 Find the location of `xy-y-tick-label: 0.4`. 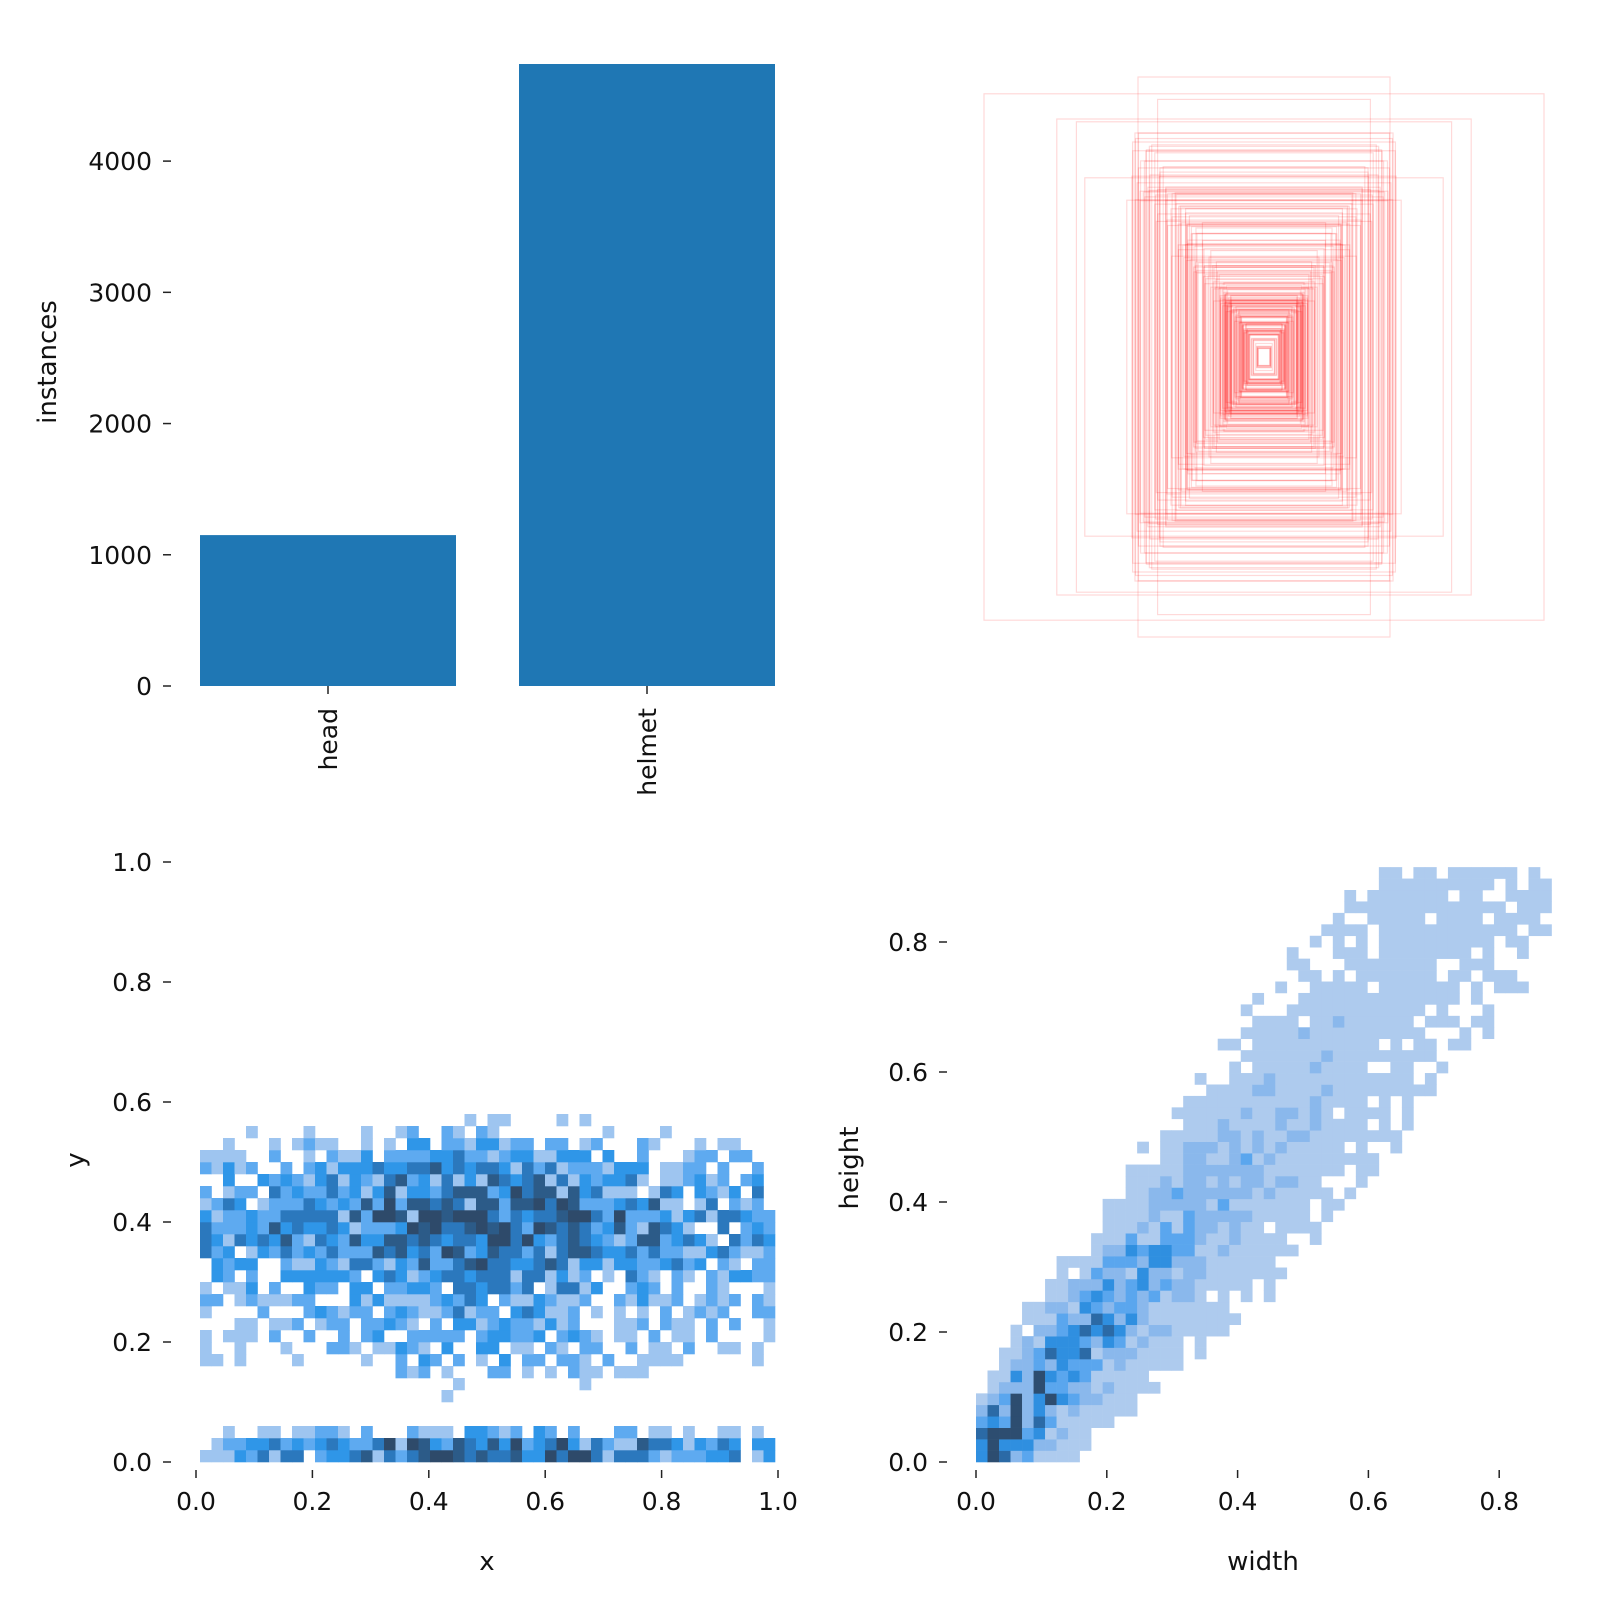

xy-y-tick-label: 0.4 is located at coordinates (132, 1222).